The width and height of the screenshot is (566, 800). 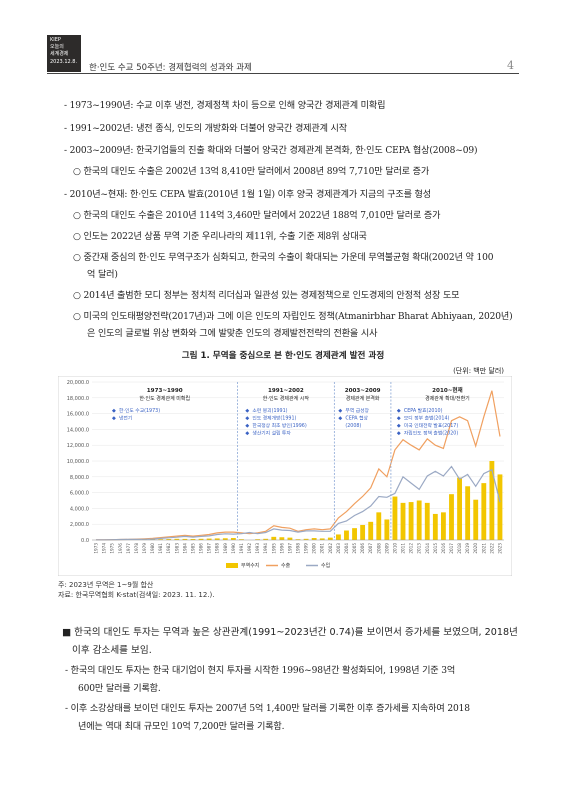 I want to click on series-line, so click(x=298, y=503).